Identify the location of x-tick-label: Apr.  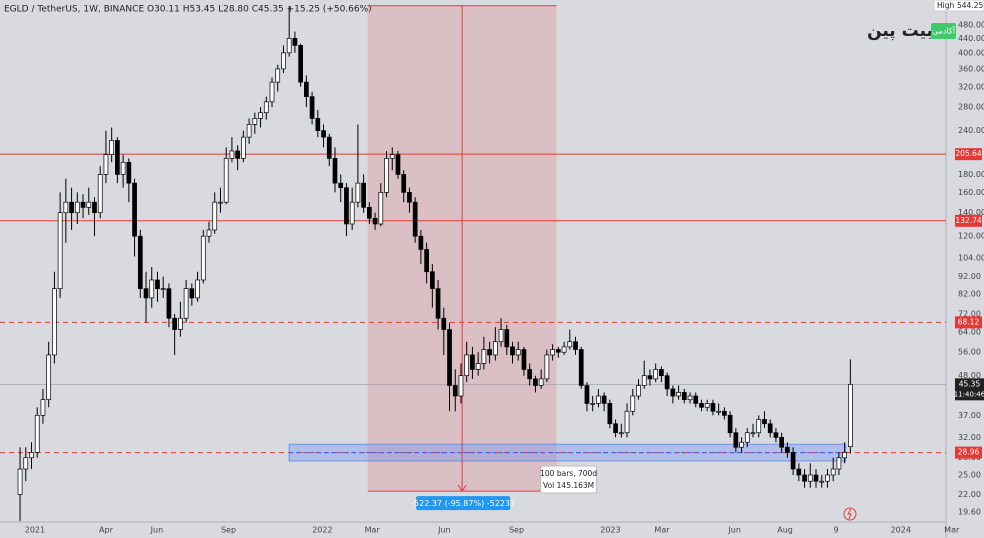
(106, 530).